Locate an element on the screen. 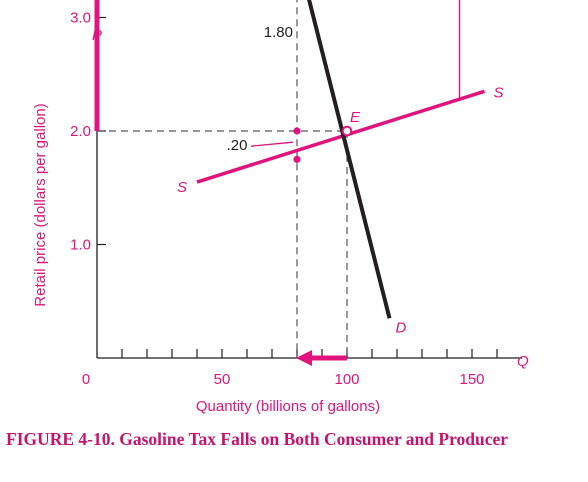 The image size is (588, 482). quantity-fall-arrow-head is located at coordinates (304, 358).